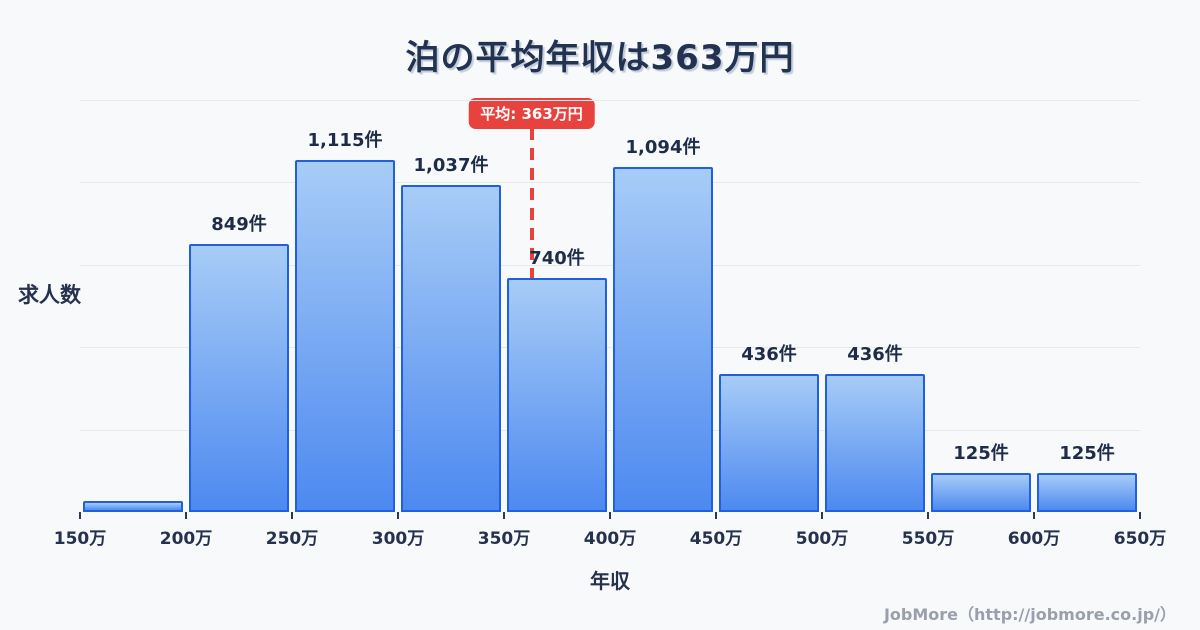 This screenshot has height=630, width=1200. I want to click on bar-value-label: 849件, so click(239, 224).